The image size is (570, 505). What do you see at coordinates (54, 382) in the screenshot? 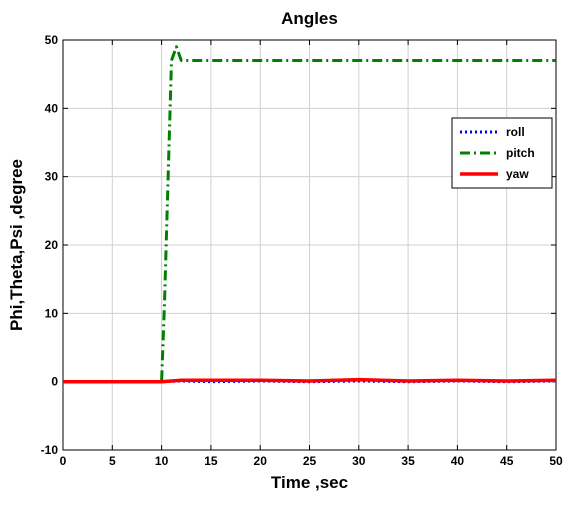
I see `y-tick-label: 0` at bounding box center [54, 382].